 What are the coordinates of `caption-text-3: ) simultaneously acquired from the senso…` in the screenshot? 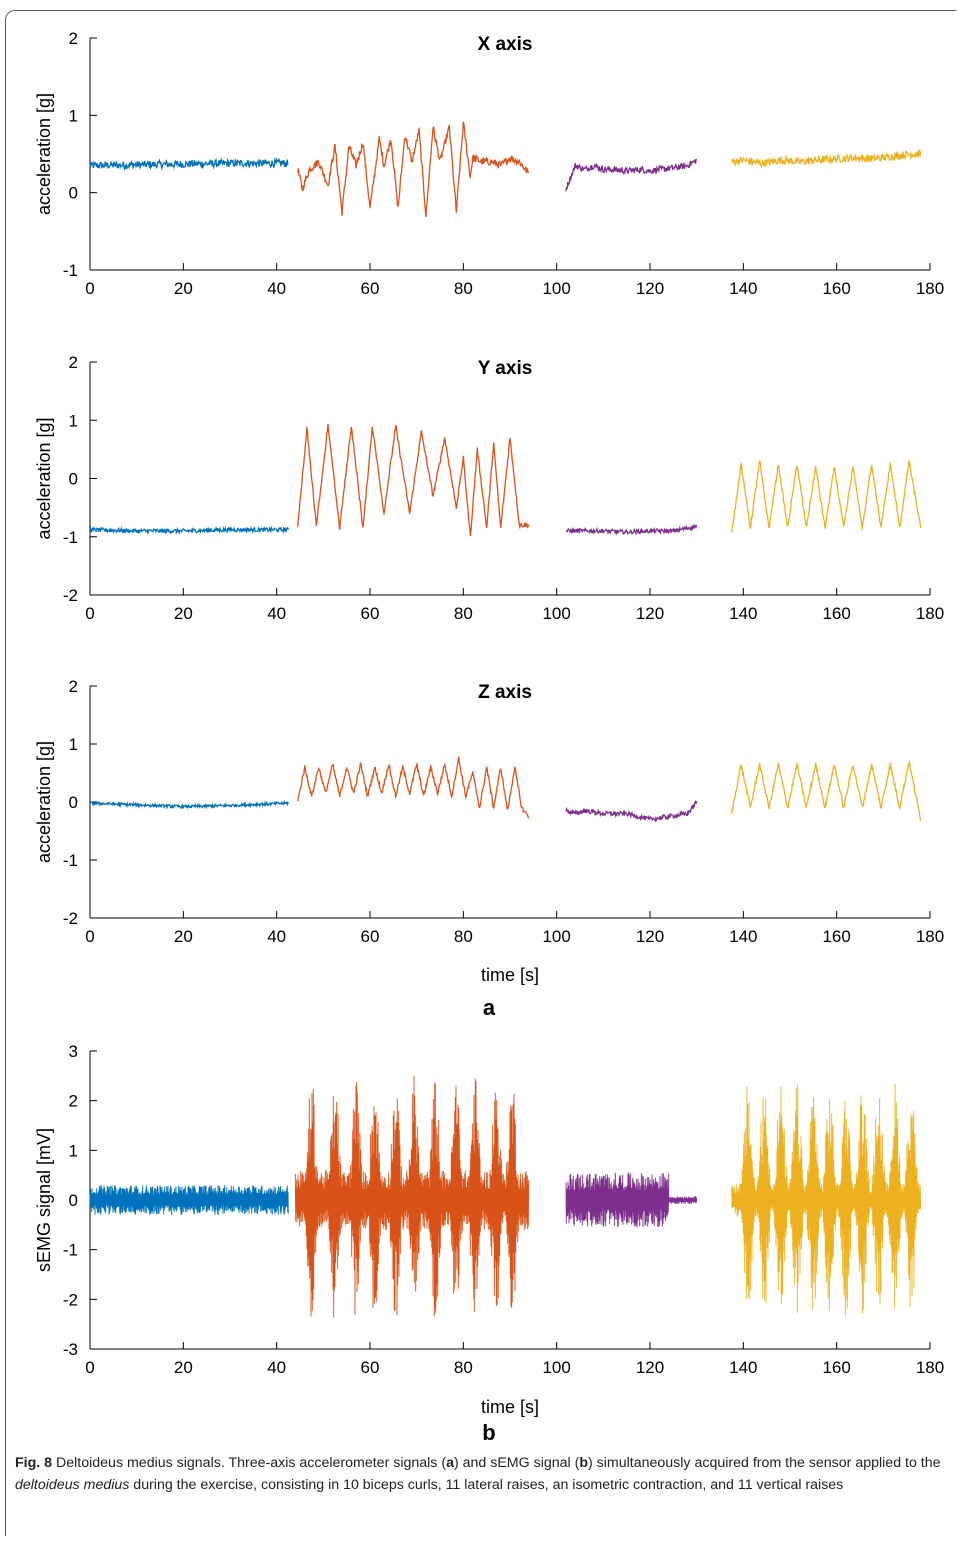 It's located at (764, 1463).